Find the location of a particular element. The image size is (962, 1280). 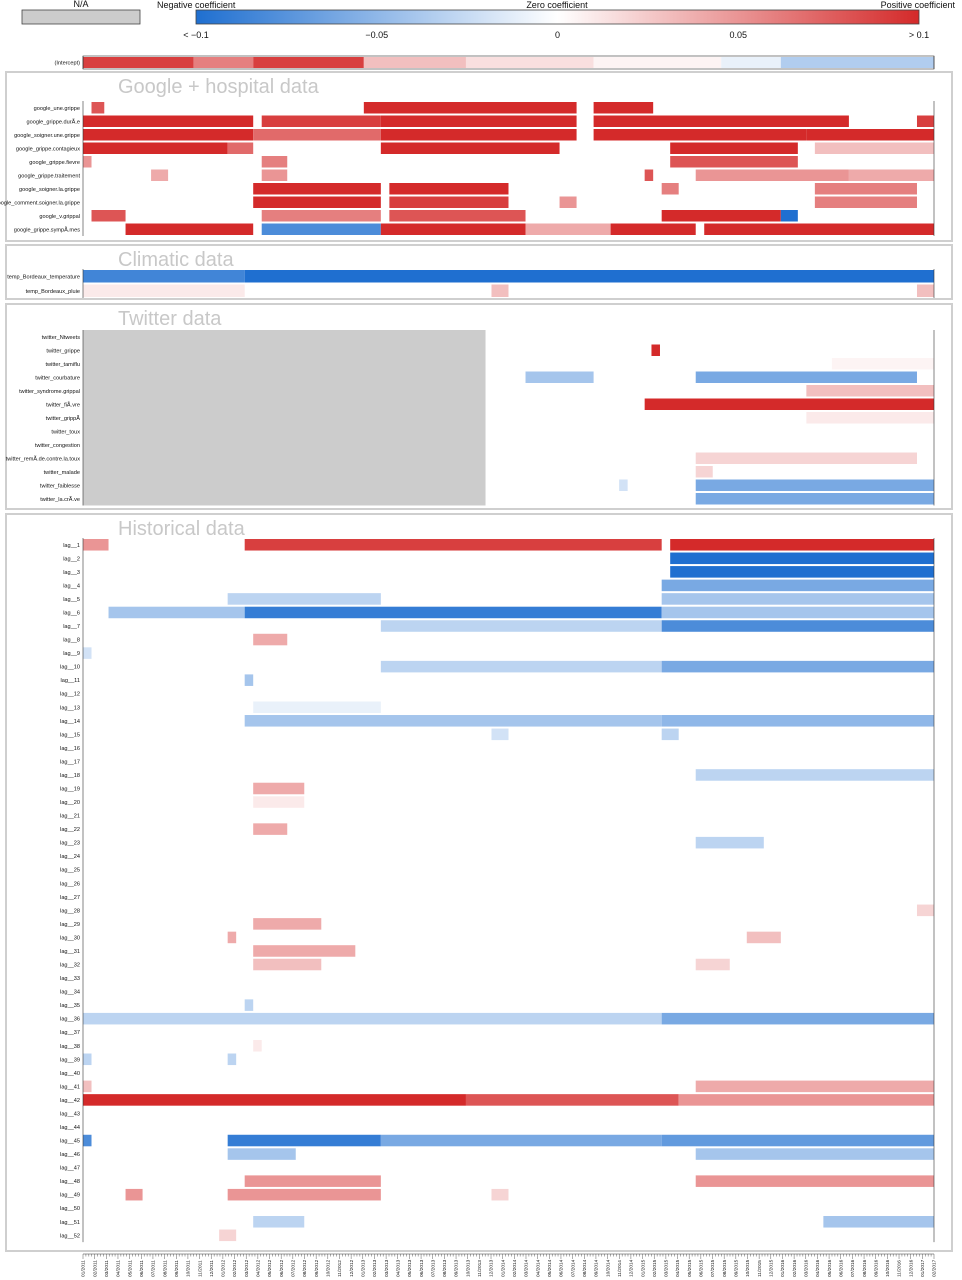

x-tick-label: 03/2013 is located at coordinates (387, 1268).